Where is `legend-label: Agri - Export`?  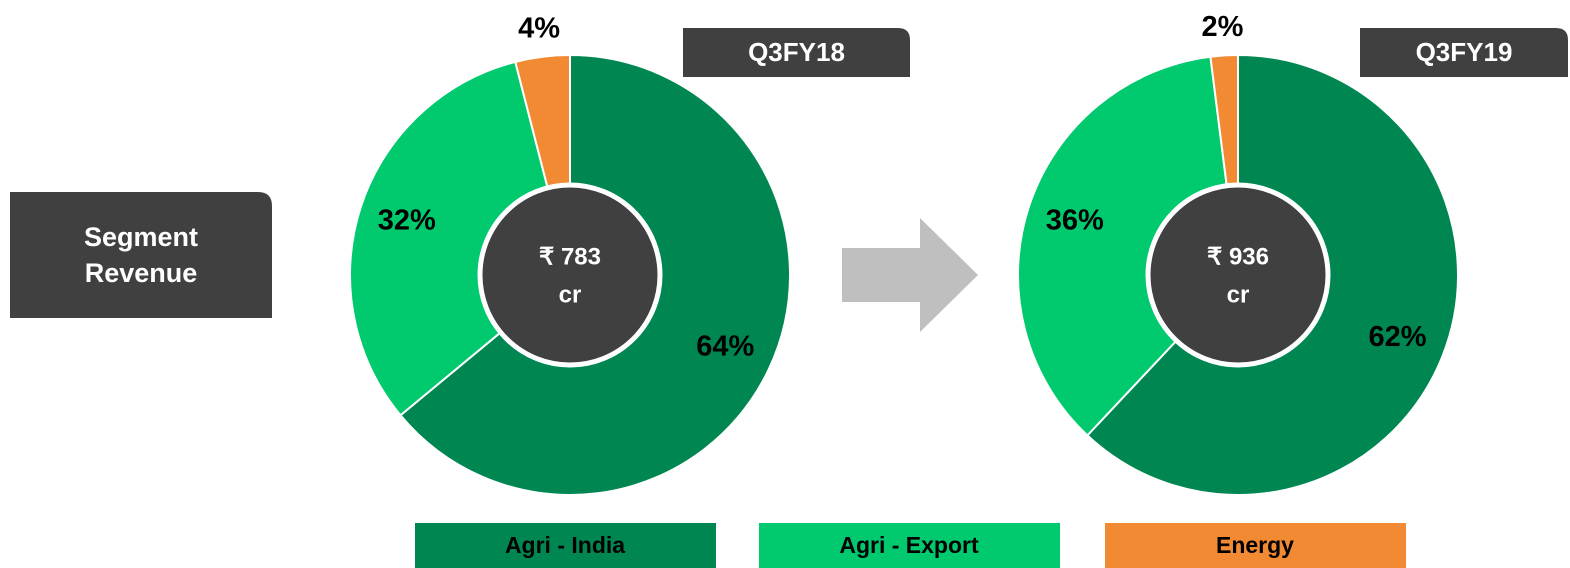 legend-label: Agri - Export is located at coordinates (909, 545).